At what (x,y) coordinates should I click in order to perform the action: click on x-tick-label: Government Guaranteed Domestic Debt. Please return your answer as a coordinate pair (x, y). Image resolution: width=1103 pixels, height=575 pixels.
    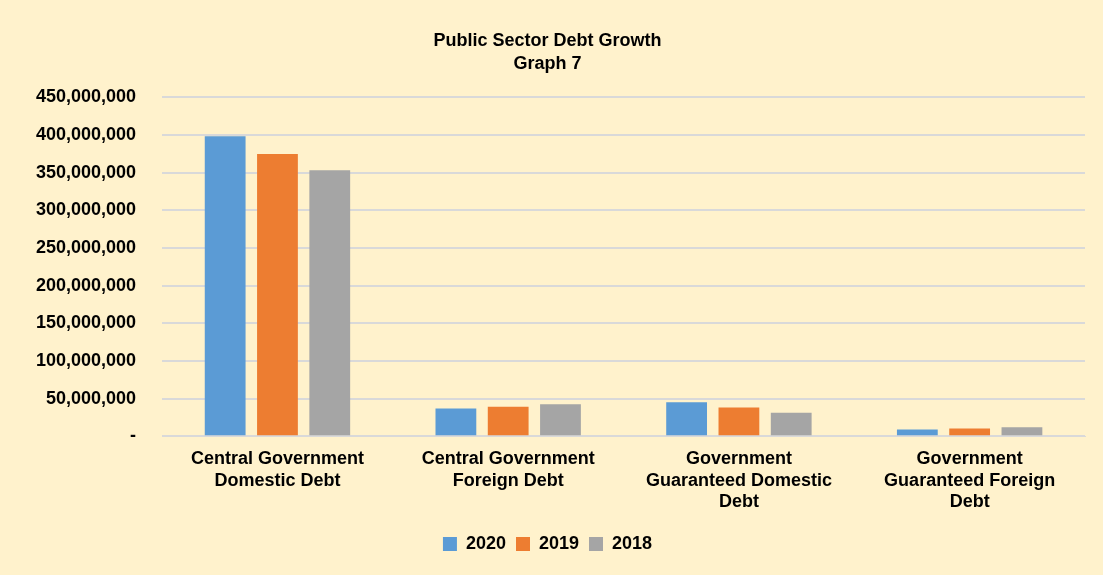
    Looking at the image, I should click on (738, 479).